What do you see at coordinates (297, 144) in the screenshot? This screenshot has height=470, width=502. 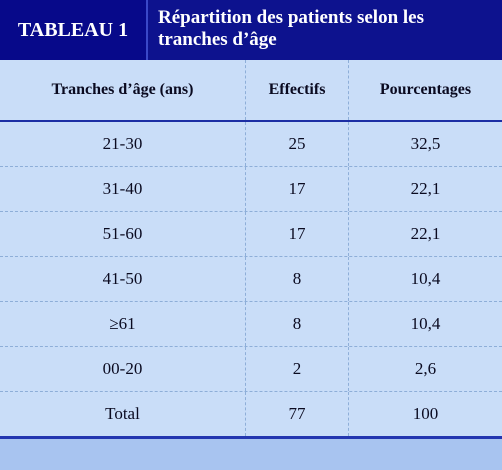 I see `count-cell: 25` at bounding box center [297, 144].